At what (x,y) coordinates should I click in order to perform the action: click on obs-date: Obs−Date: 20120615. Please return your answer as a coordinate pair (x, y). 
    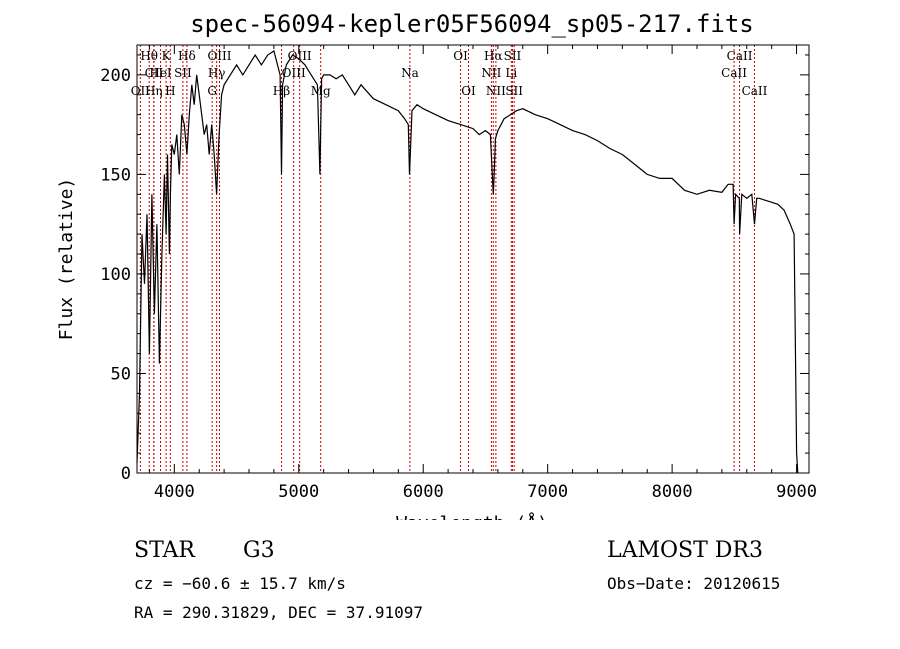
    Looking at the image, I should click on (694, 583).